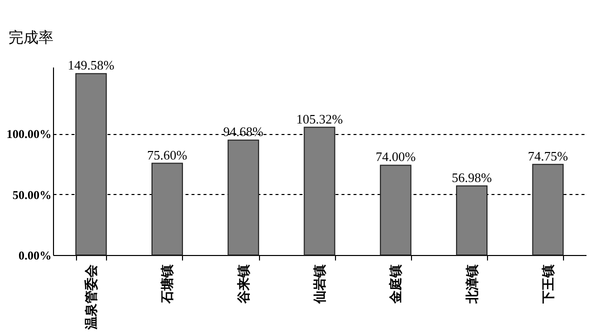  Describe the element at coordinates (396, 156) in the screenshot. I see `data-label: 74.00%` at that location.